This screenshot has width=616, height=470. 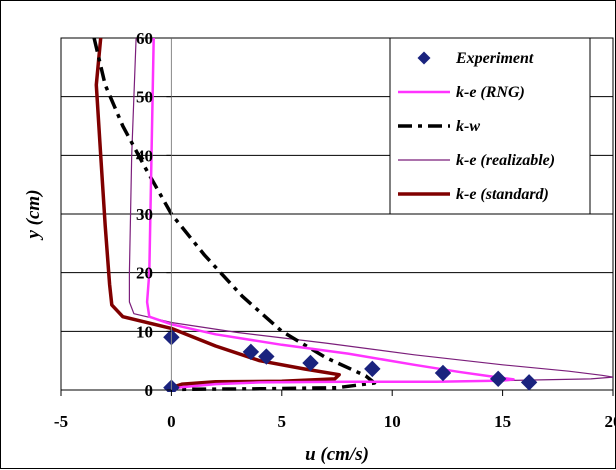 What do you see at coordinates (61, 421) in the screenshot?
I see `x-tick-label--5: -5` at bounding box center [61, 421].